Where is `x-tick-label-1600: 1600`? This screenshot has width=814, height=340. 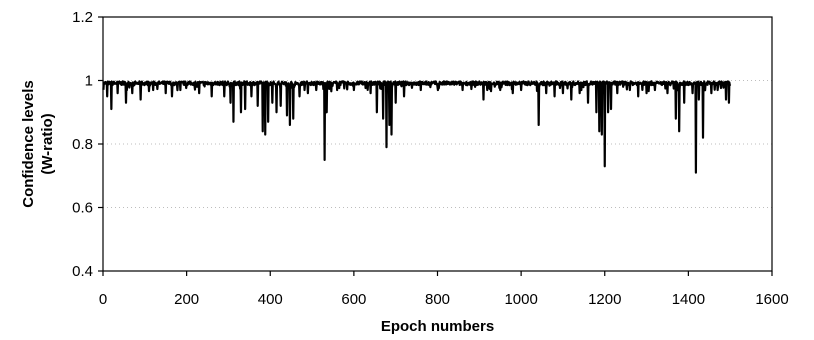 x-tick-label-1600: 1600 is located at coordinates (771, 299).